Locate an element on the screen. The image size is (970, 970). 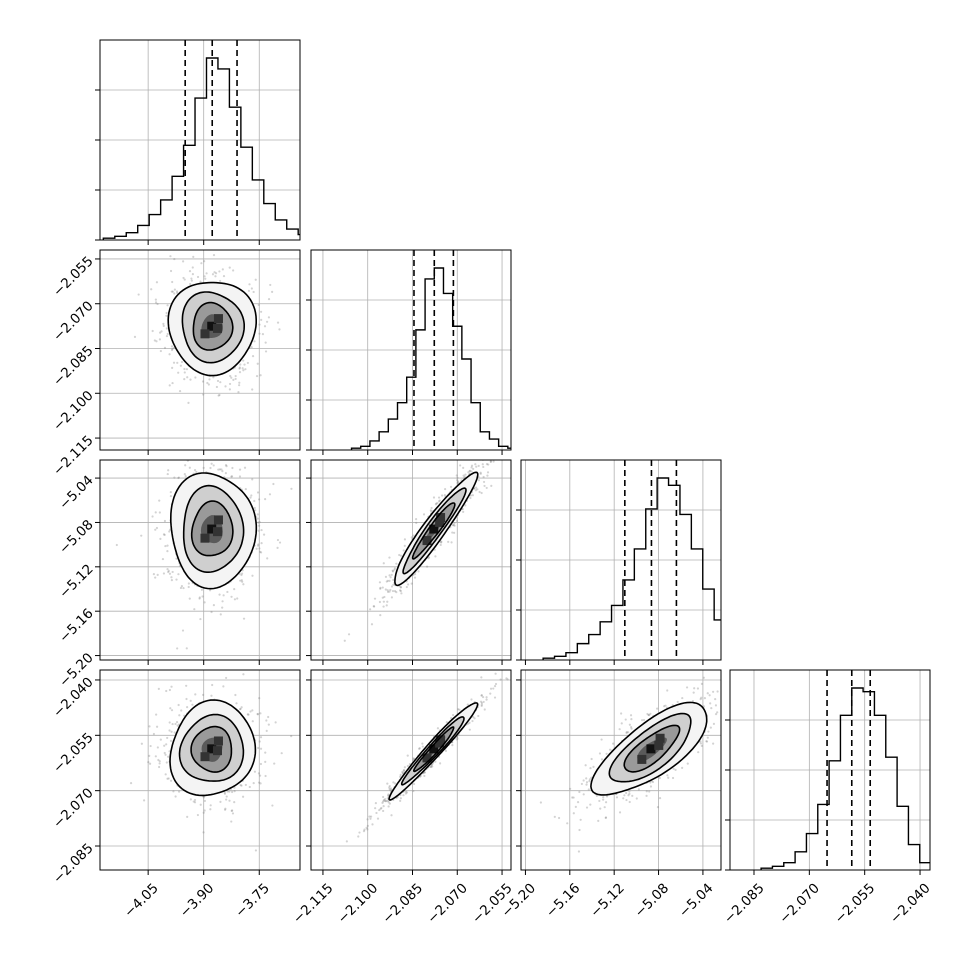
y-tick-label: −2.115 is located at coordinates (73, 455).